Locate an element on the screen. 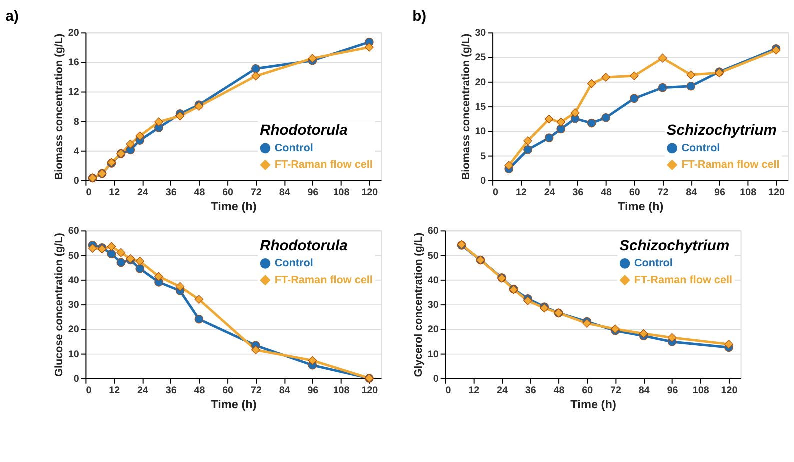  y-tick-label: 16 is located at coordinates (74, 63).